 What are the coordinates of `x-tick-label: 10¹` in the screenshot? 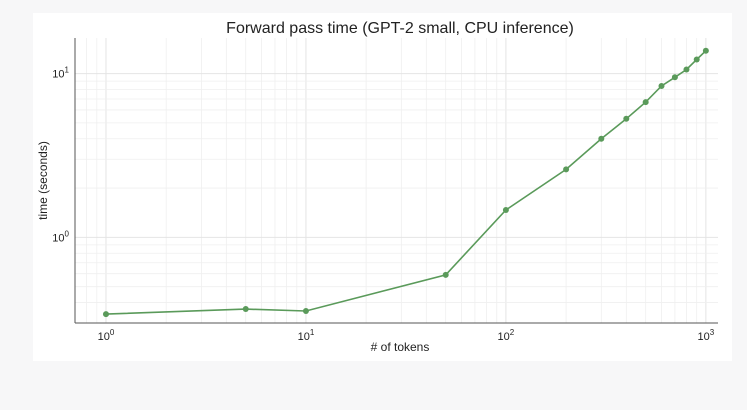 It's located at (306, 335).